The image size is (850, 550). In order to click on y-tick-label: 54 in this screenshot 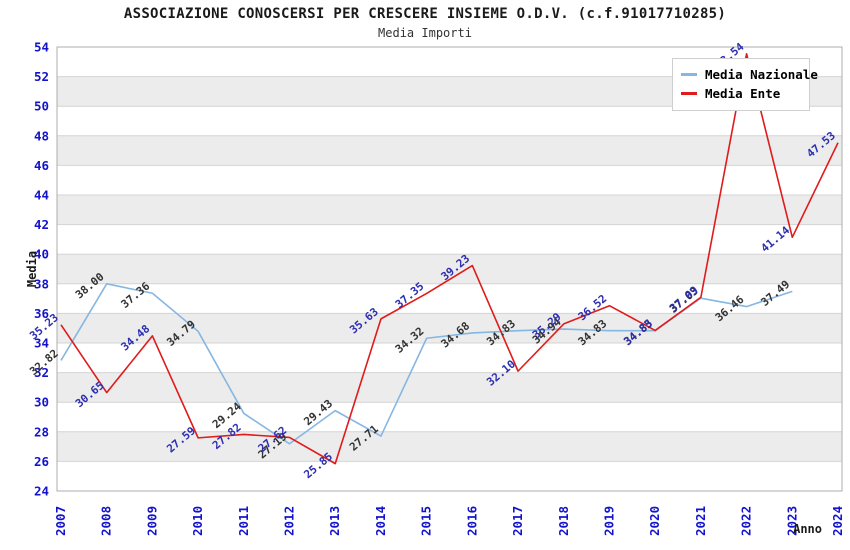, I will do `click(41, 47)`.